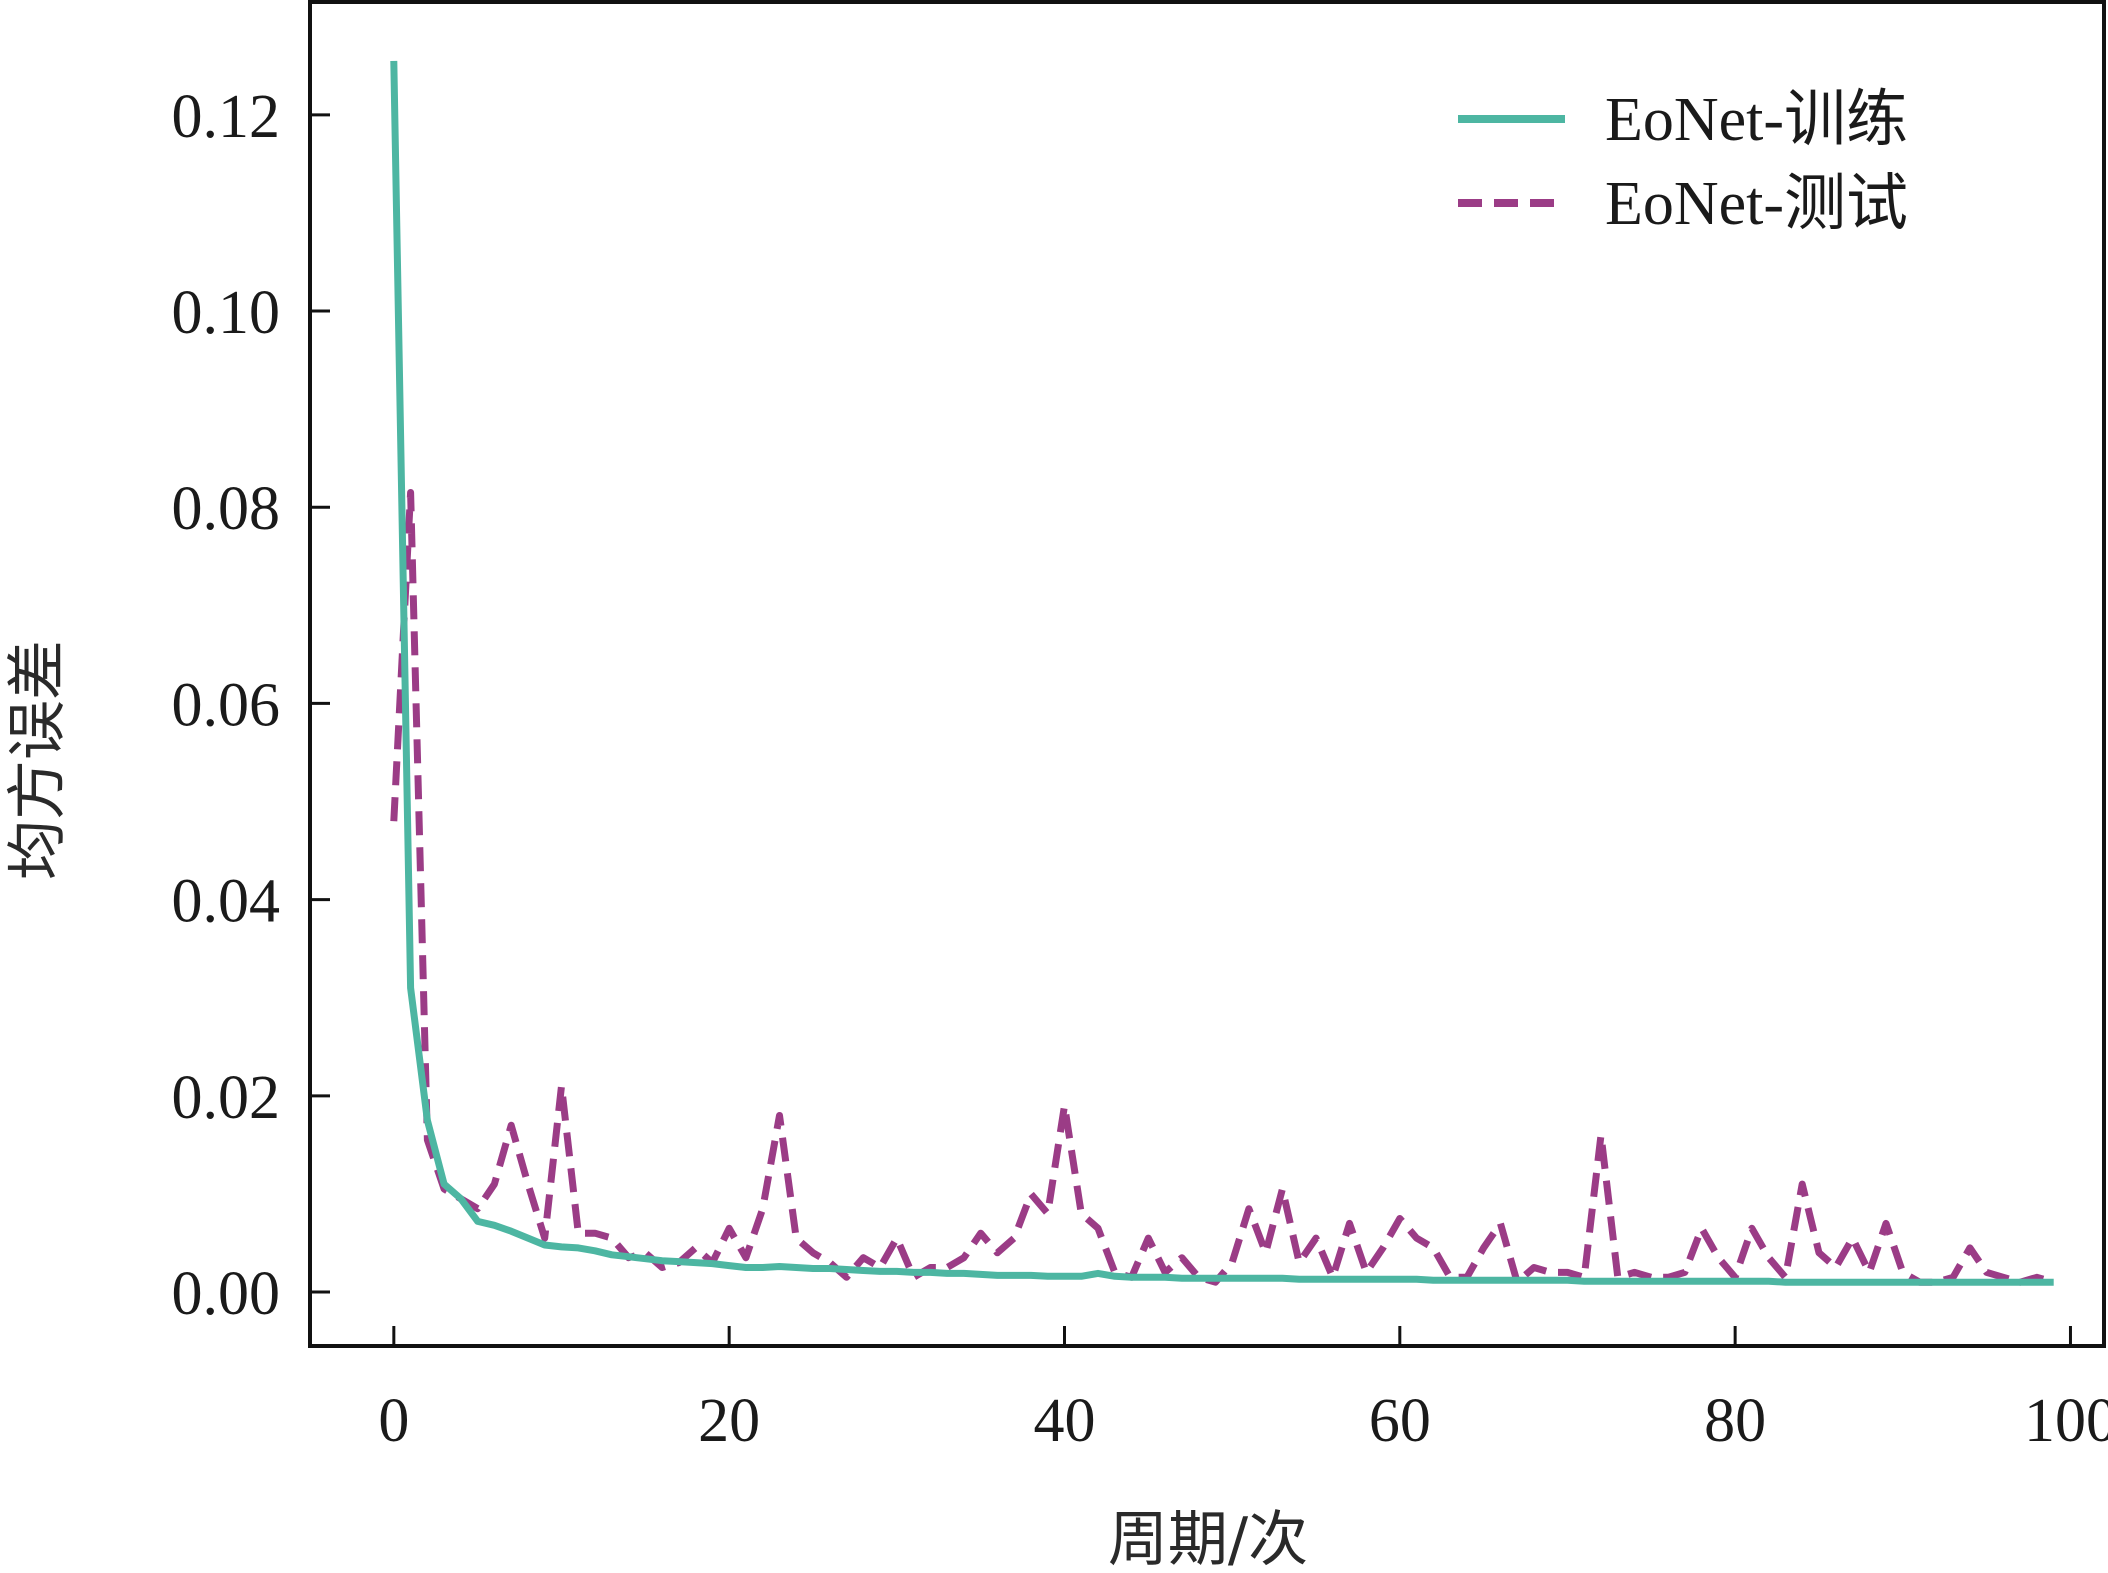 This screenshot has height=1573, width=2108. I want to click on y-tick-label: 0.08, so click(226, 509).